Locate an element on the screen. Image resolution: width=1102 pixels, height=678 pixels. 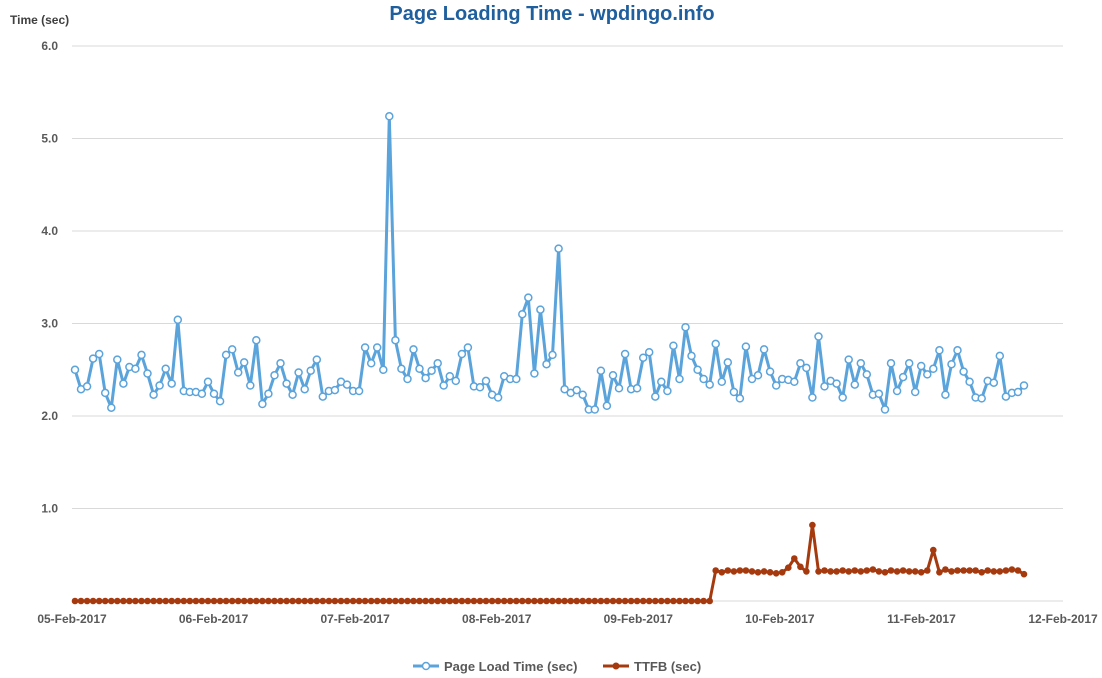
legend-label-page-load: Page Load Time (sec) is located at coordinates (510, 666).